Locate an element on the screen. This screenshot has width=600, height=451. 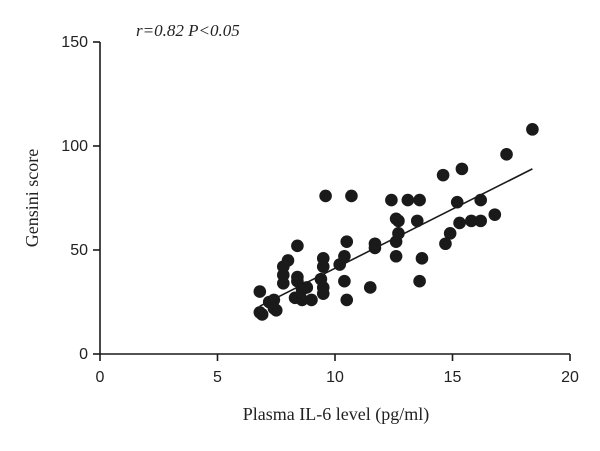
x-tick-label: 10 is located at coordinates (335, 377).